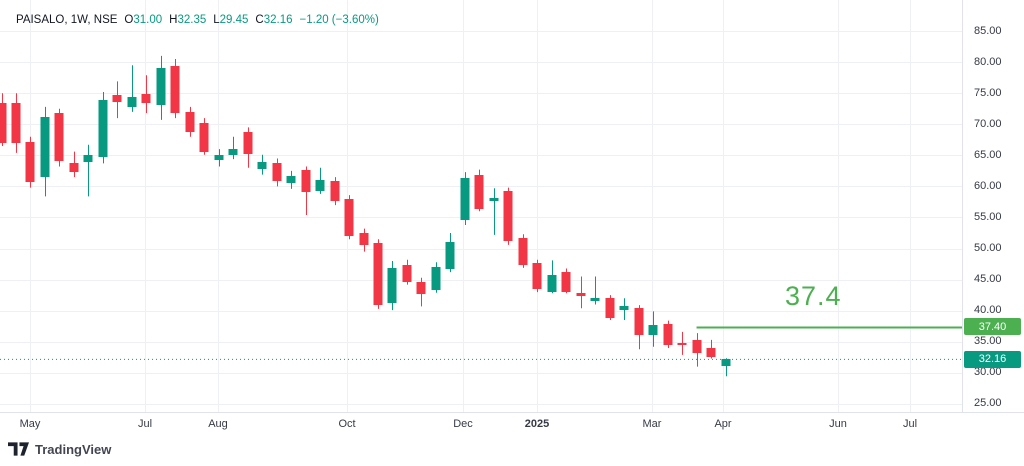 This screenshot has width=1024, height=466. Describe the element at coordinates (988, 403) in the screenshot. I see `price-tick-label: 25.00` at that location.